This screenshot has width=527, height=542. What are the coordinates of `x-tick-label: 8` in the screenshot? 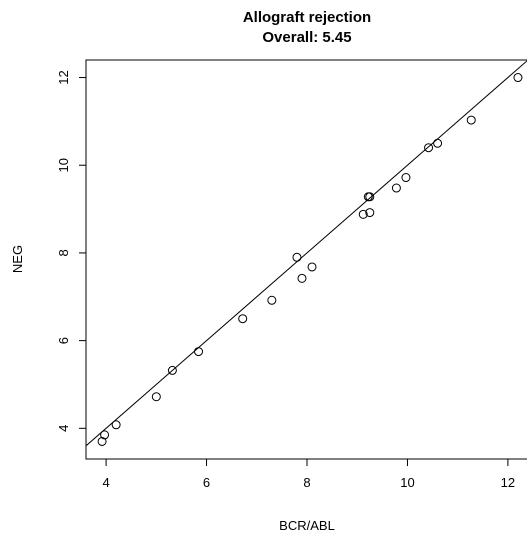 It's located at (306, 482).